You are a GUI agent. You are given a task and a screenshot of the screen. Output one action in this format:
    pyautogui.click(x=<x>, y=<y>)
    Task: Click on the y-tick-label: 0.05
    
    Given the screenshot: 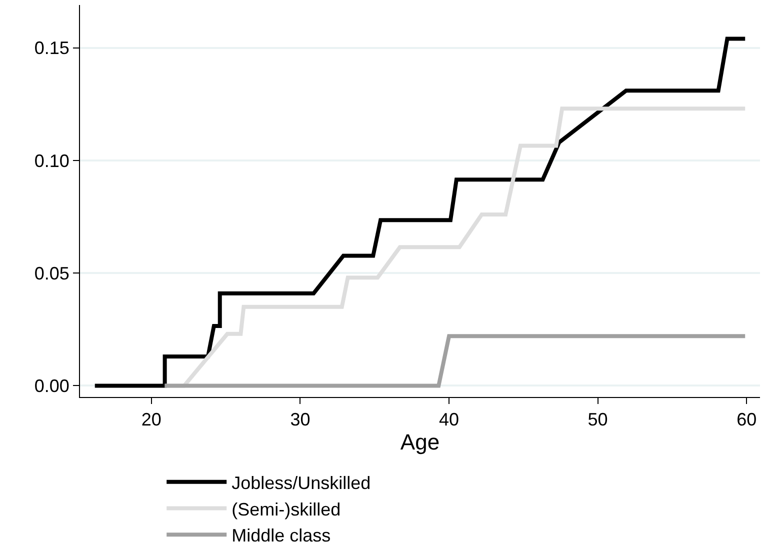 What is the action you would take?
    pyautogui.click(x=52, y=273)
    